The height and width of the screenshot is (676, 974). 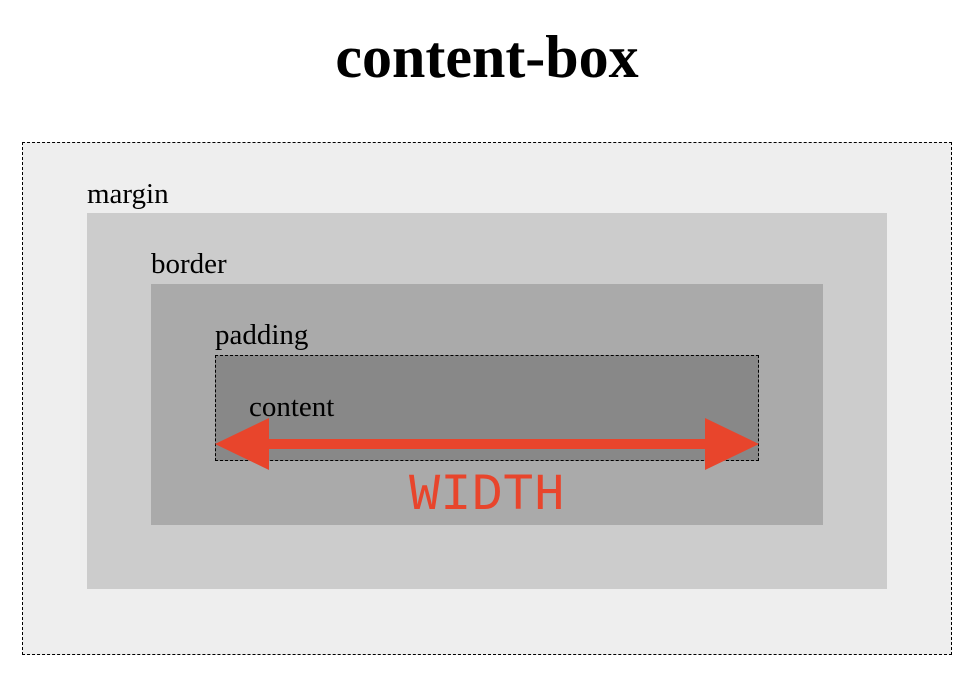 What do you see at coordinates (262, 335) in the screenshot?
I see `padding-label: padding` at bounding box center [262, 335].